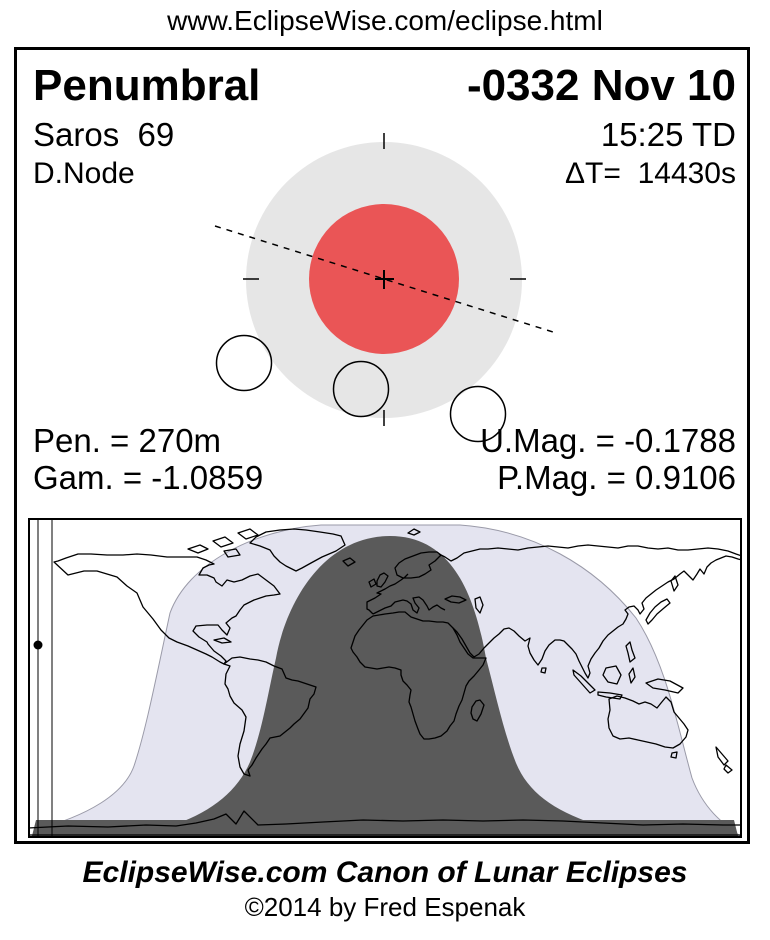 Image resolution: width=770 pixels, height=940 pixels. Describe the element at coordinates (385, 907) in the screenshot. I see `copyright-line: ©2014 by Fred Espenak` at that location.